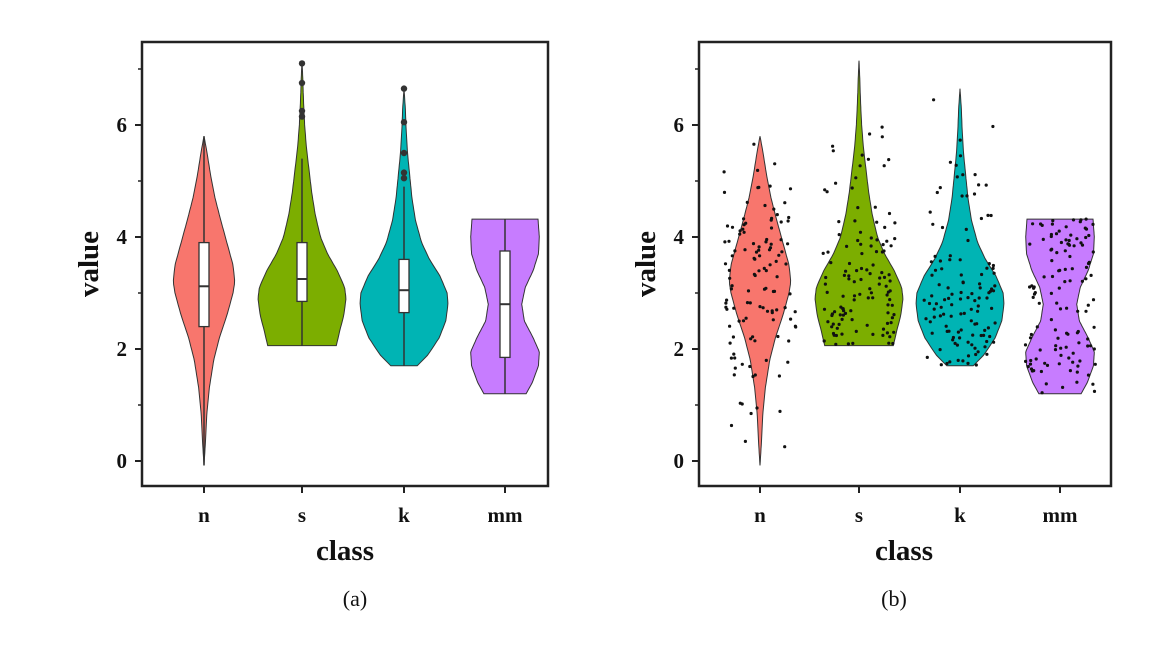  I want to click on y-tick-label: 4, so click(122, 237).